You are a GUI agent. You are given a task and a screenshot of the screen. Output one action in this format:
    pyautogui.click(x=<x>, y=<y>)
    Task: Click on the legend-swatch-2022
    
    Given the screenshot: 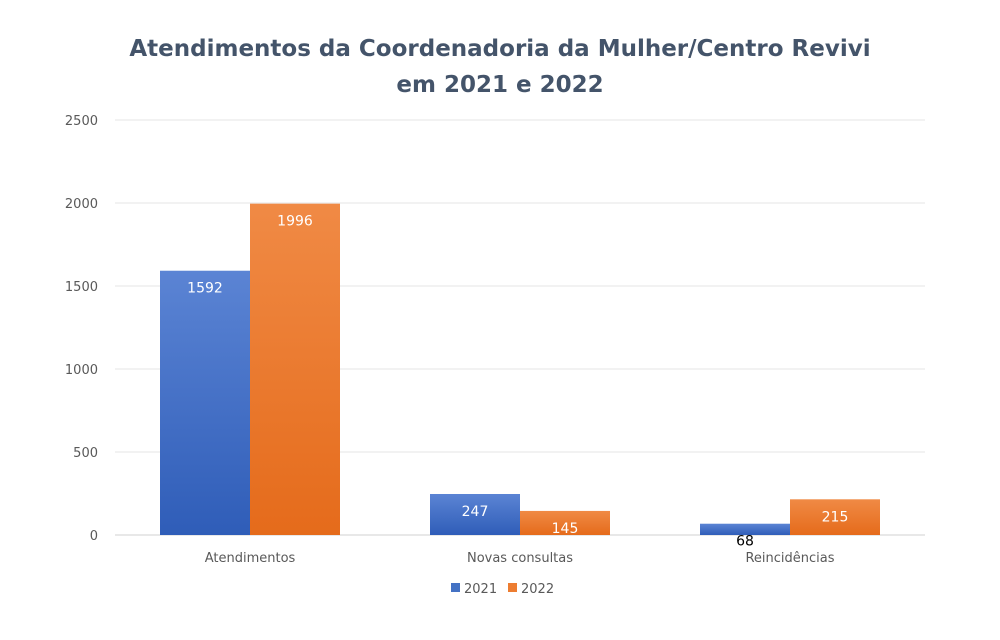 What is the action you would take?
    pyautogui.click(x=512, y=587)
    